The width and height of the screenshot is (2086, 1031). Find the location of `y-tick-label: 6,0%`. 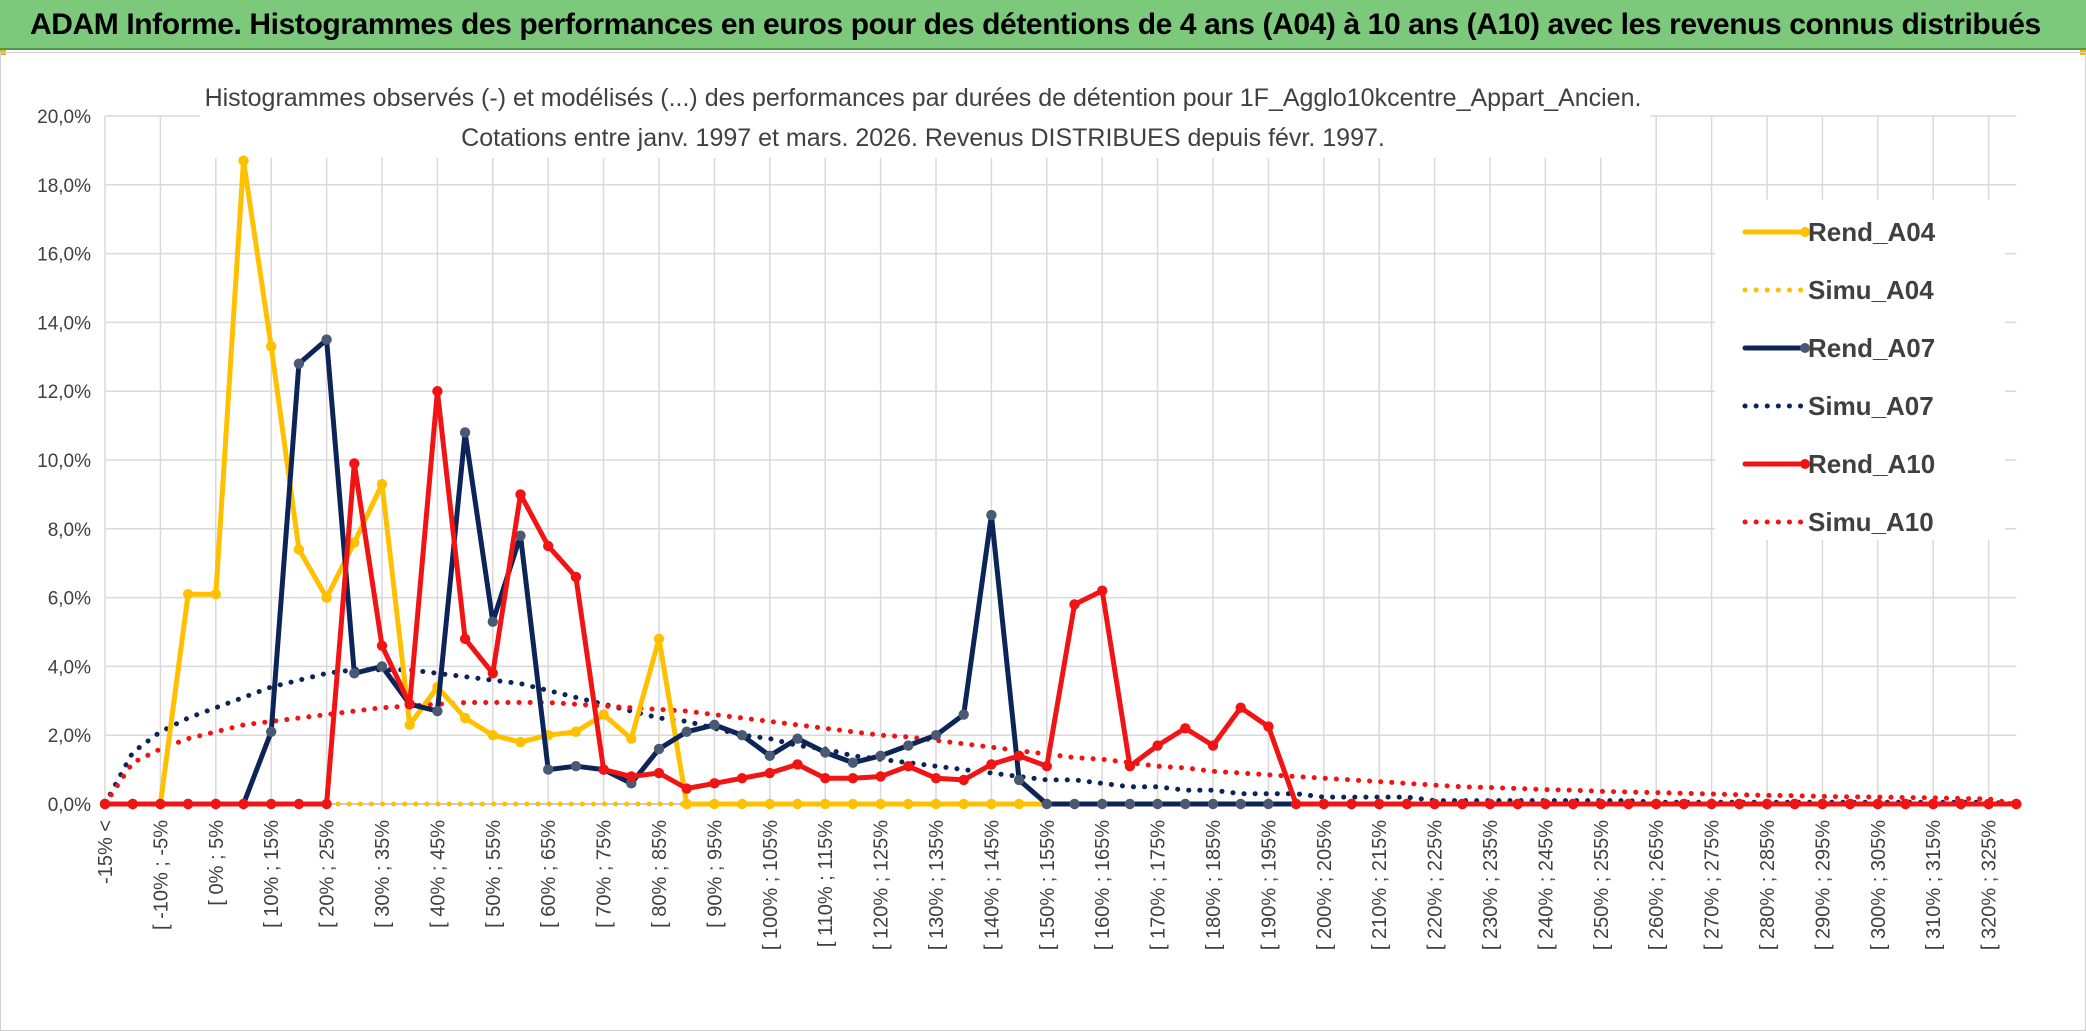

y-tick-label: 6,0% is located at coordinates (69, 599).